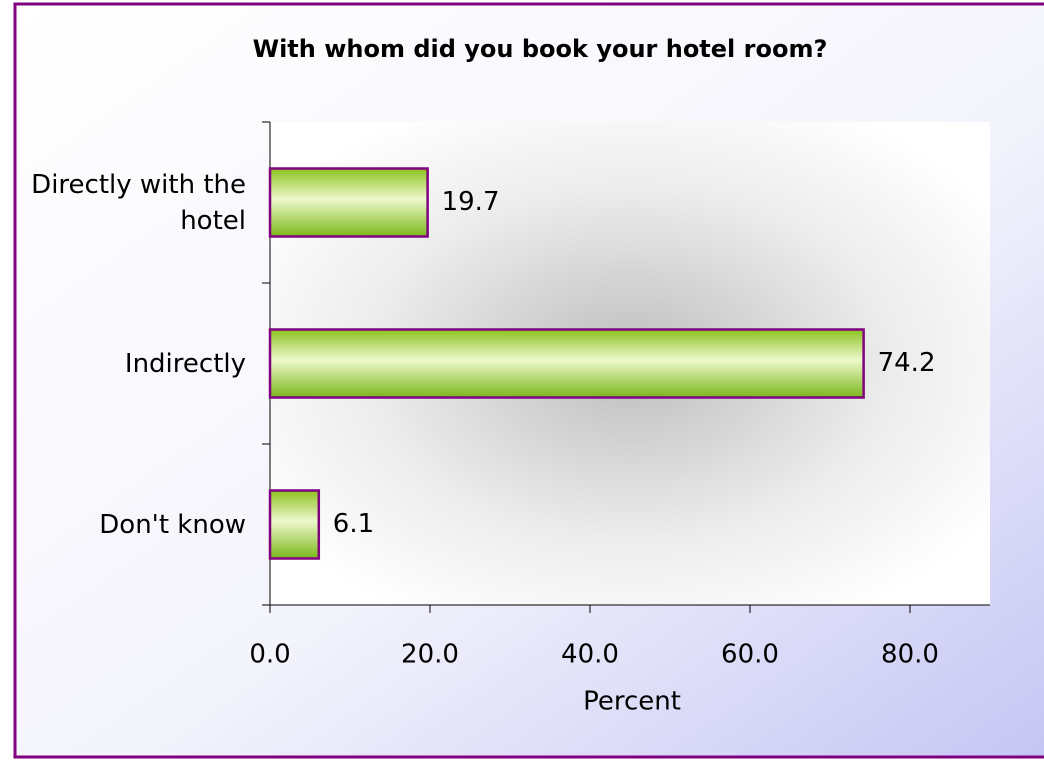 This screenshot has height=761, width=1044. Describe the element at coordinates (907, 363) in the screenshot. I see `value-label: 74.2` at that location.